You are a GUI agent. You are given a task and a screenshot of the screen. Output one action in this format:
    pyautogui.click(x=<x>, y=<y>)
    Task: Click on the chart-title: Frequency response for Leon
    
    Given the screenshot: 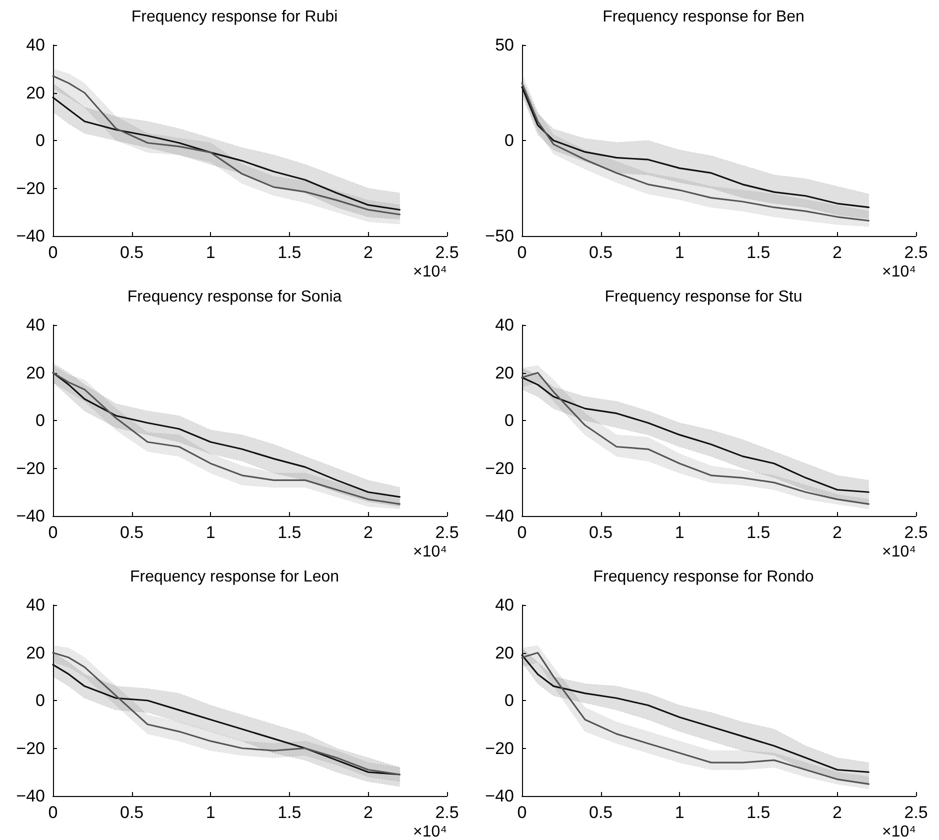 What is the action you would take?
    pyautogui.click(x=235, y=577)
    